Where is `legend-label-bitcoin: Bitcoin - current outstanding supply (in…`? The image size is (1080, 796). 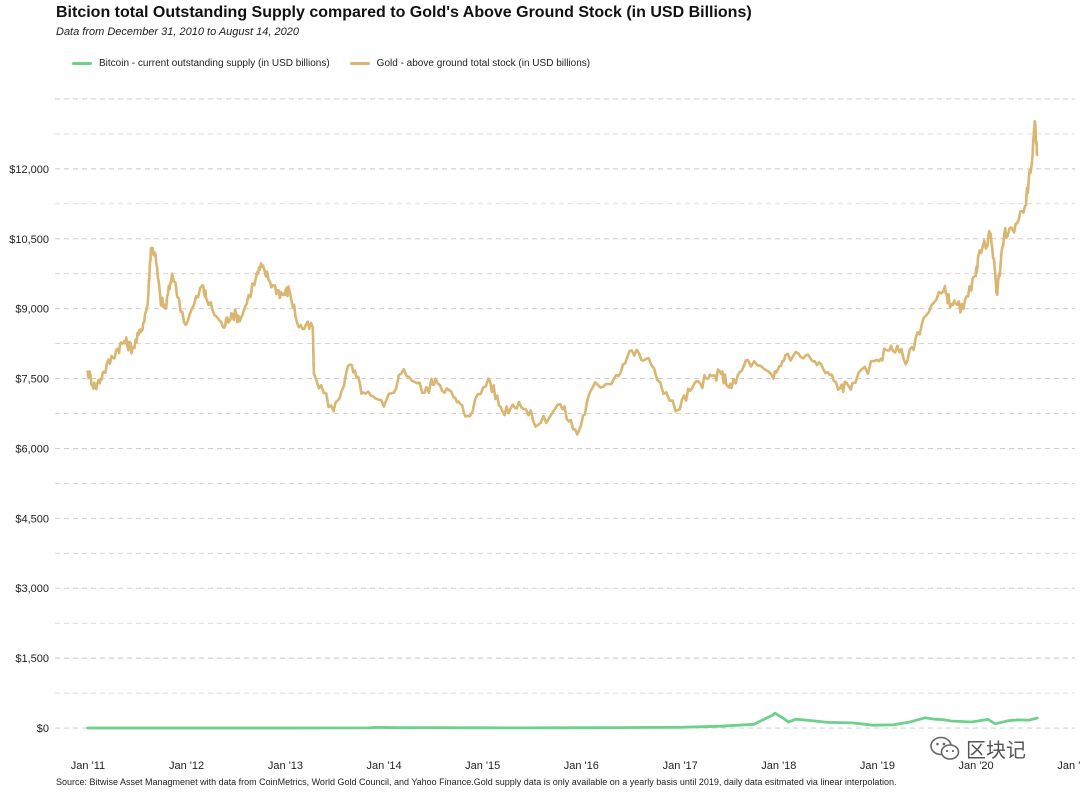
legend-label-bitcoin: Bitcoin - current outstanding supply (in… is located at coordinates (214, 63).